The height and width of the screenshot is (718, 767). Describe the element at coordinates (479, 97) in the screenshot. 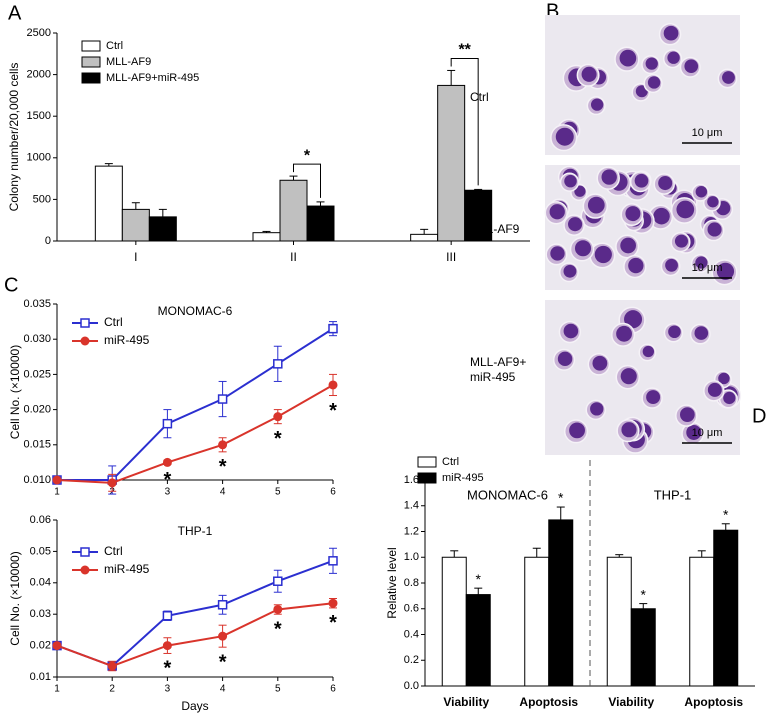

I see `micrograph-label: Ctrl` at that location.